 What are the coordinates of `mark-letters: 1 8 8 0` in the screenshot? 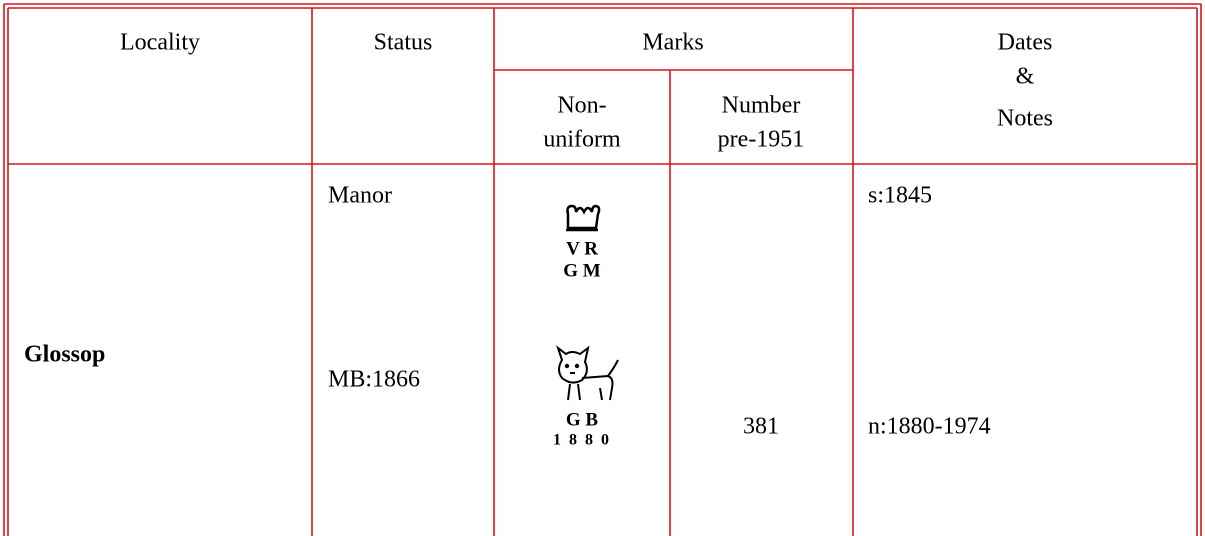 It's located at (582, 440).